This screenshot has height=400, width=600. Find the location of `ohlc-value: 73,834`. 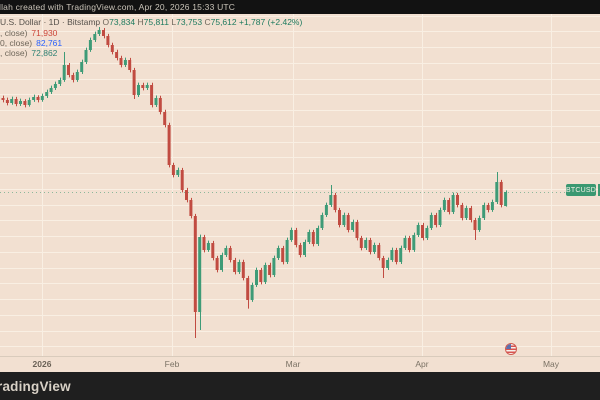

ohlc-value: 73,834 is located at coordinates (122, 22).